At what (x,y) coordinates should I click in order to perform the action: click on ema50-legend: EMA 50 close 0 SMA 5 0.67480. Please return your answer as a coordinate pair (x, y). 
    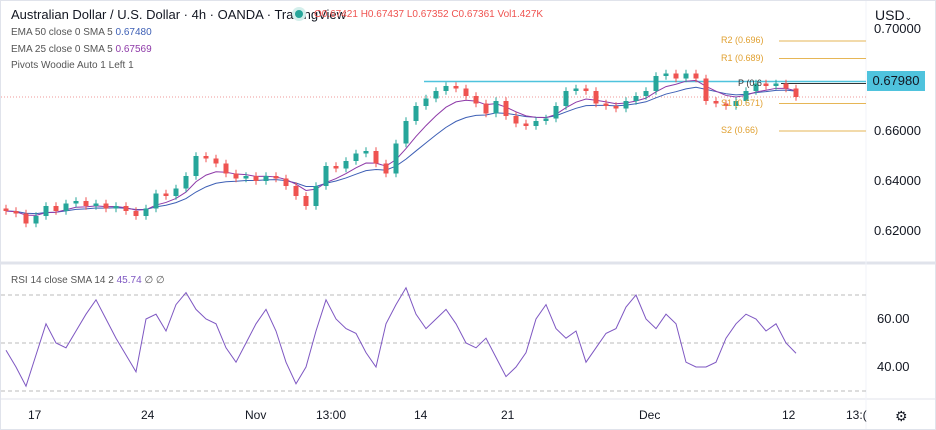
    Looking at the image, I should click on (81, 32).